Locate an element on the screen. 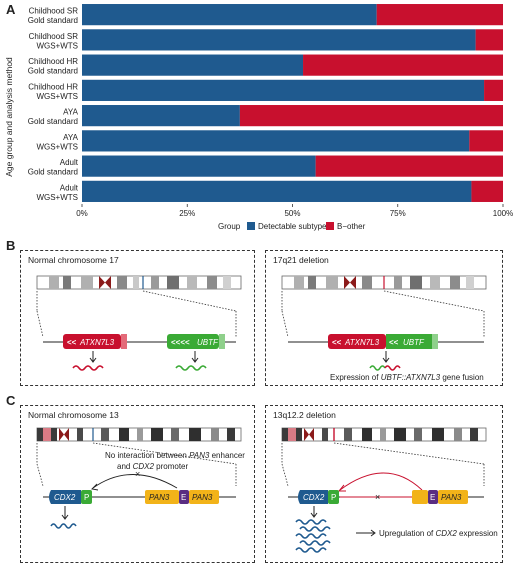 This screenshot has height=569, width=520. normal-chr17-diagram: << ATXN7L3 <<<< UBTF is located at coordinates (139, 323).